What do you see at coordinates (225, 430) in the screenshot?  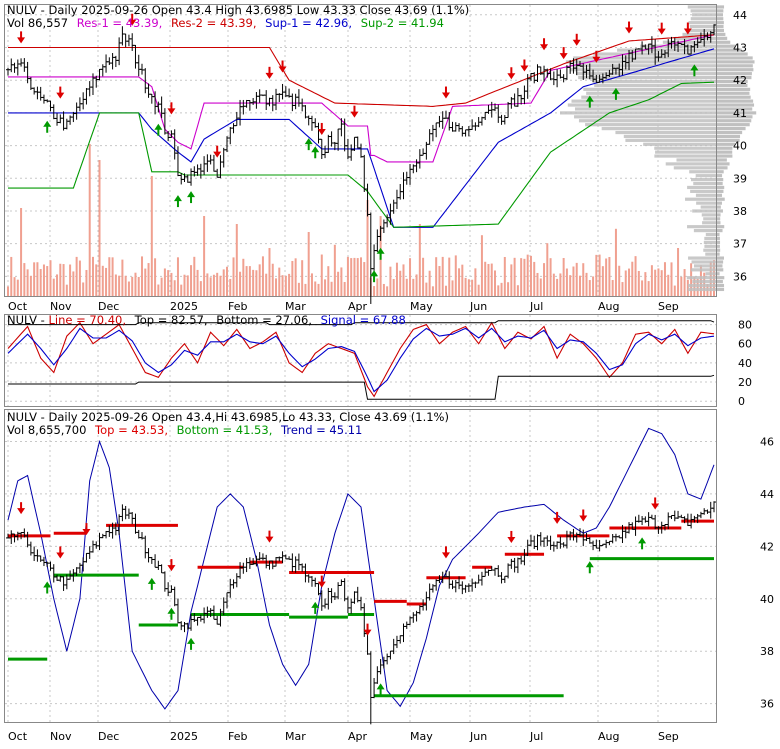 I see `bottom-legend: Bottom = 41.53,` at bounding box center [225, 430].